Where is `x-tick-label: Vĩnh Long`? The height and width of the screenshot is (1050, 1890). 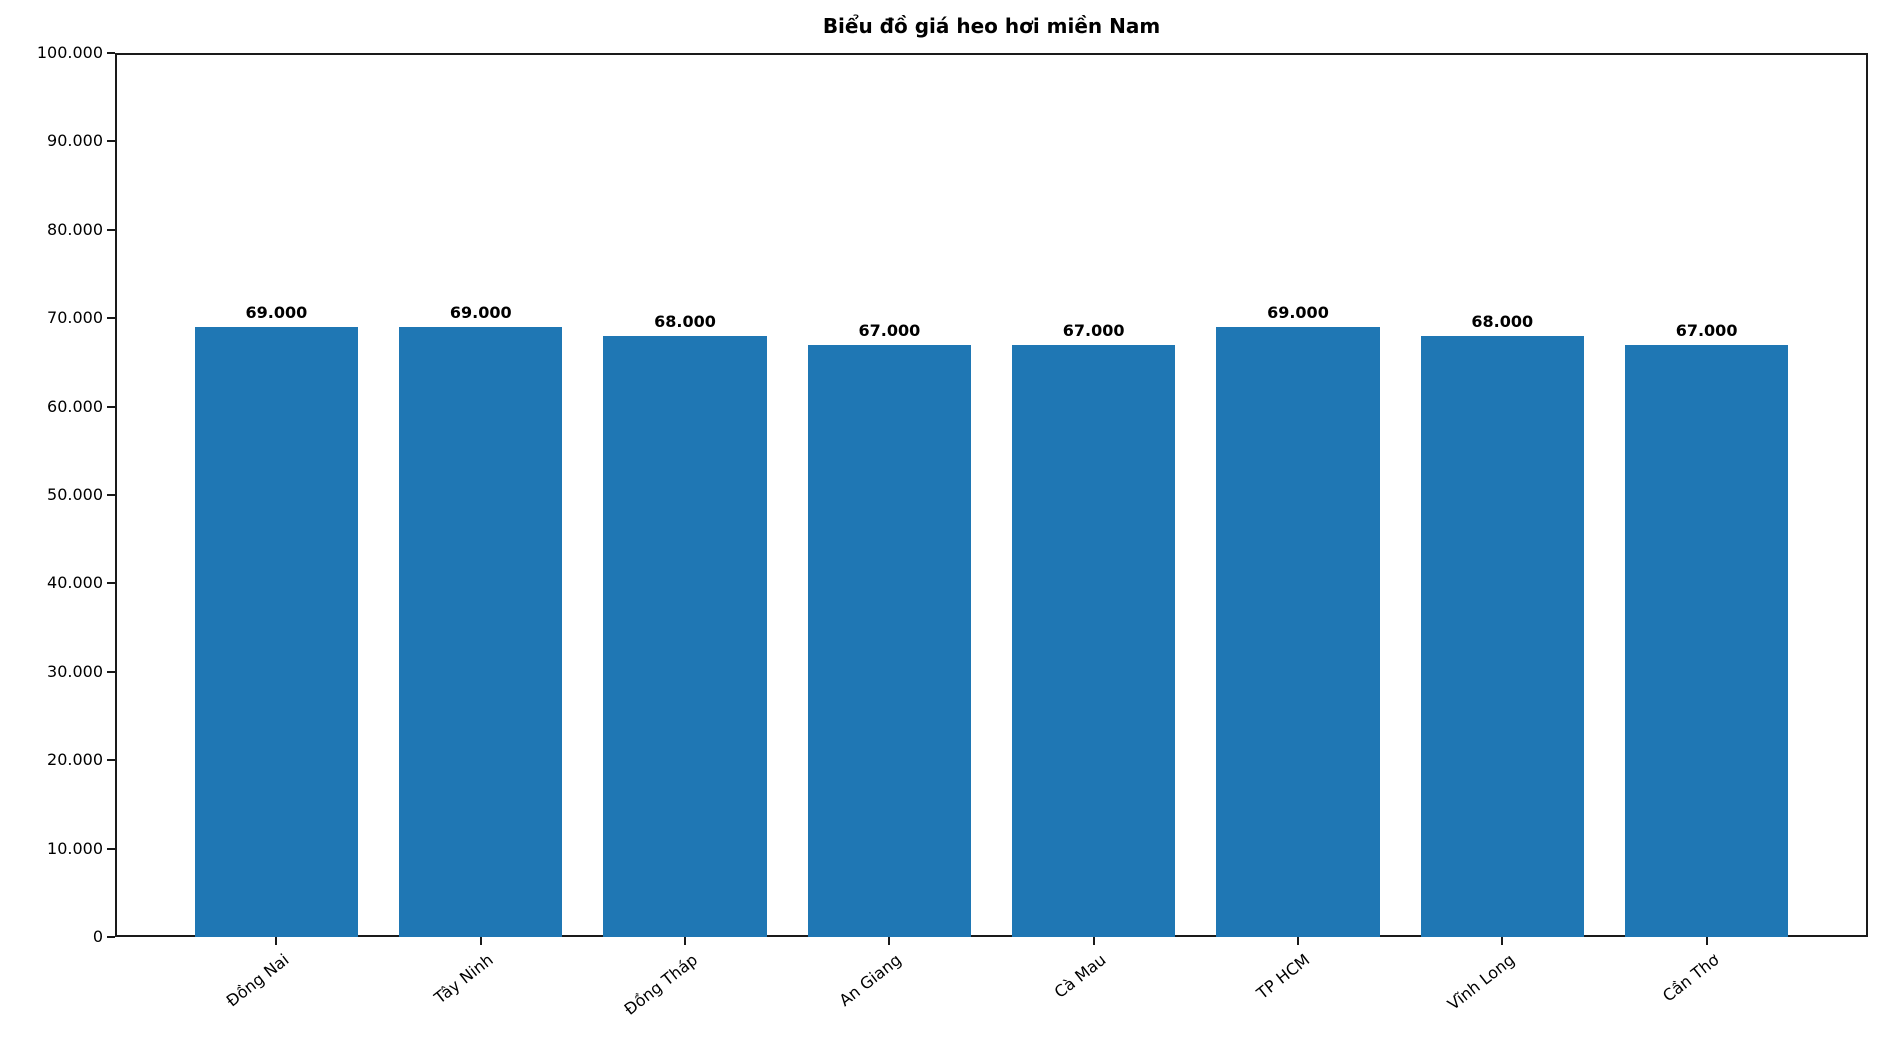 x-tick-label: Vĩnh Long is located at coordinates (1480, 982).